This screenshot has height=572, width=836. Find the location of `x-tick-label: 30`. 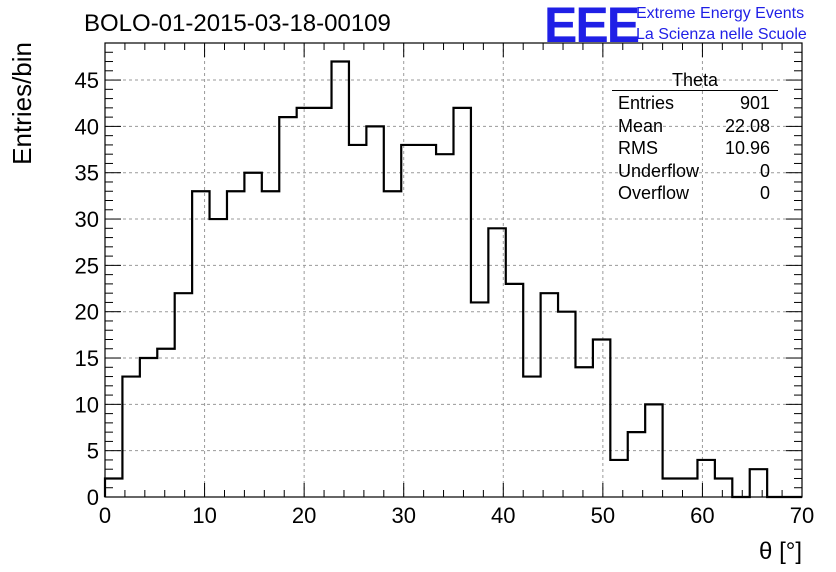

x-tick-label: 30 is located at coordinates (403, 515).